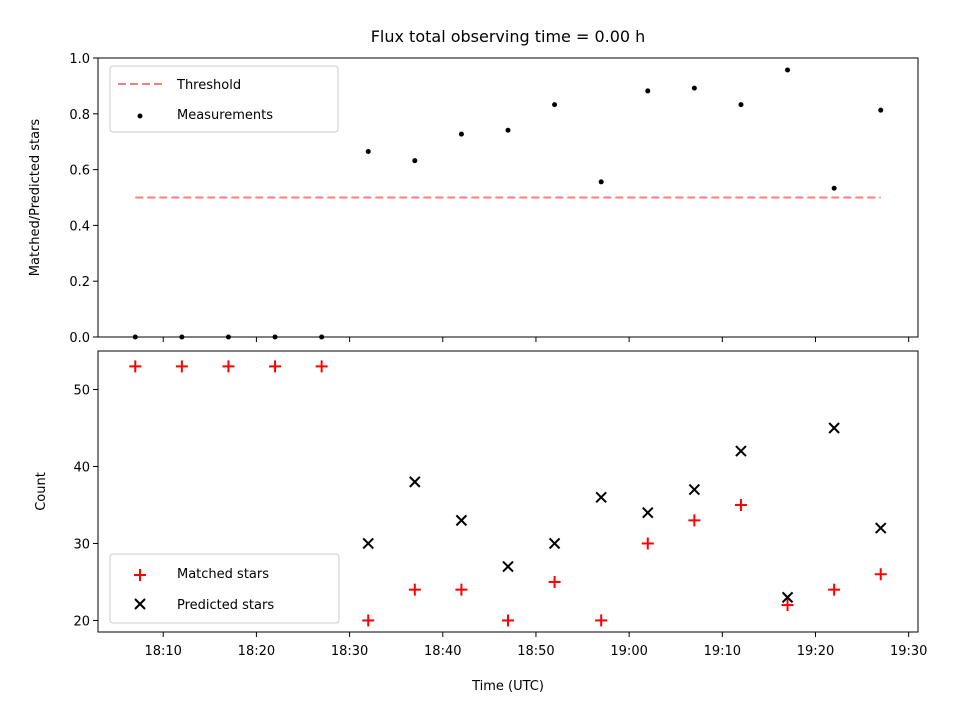 The image size is (960, 720). Describe the element at coordinates (81, 544) in the screenshot. I see `bottom-y-tick-label: 30` at that location.